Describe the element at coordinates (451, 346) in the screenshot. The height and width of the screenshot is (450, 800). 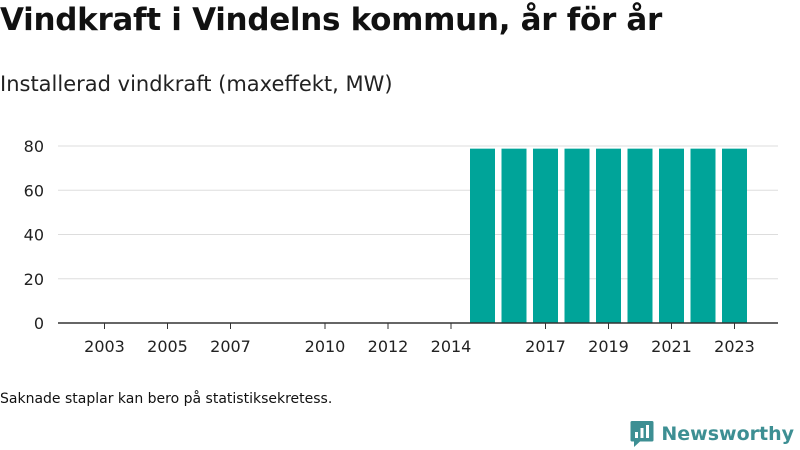
I see `x-tick-label: 2014` at that location.